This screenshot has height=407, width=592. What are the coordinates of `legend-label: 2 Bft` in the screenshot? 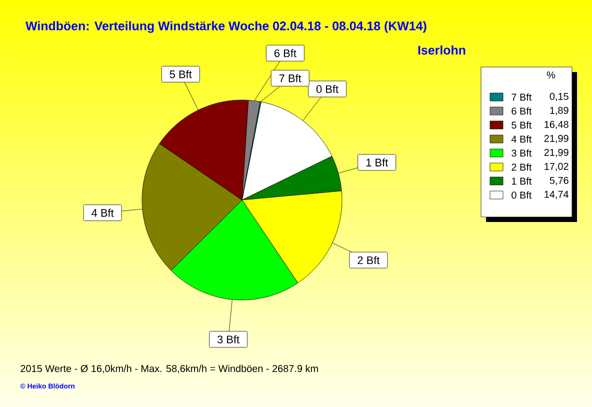 It's located at (522, 167).